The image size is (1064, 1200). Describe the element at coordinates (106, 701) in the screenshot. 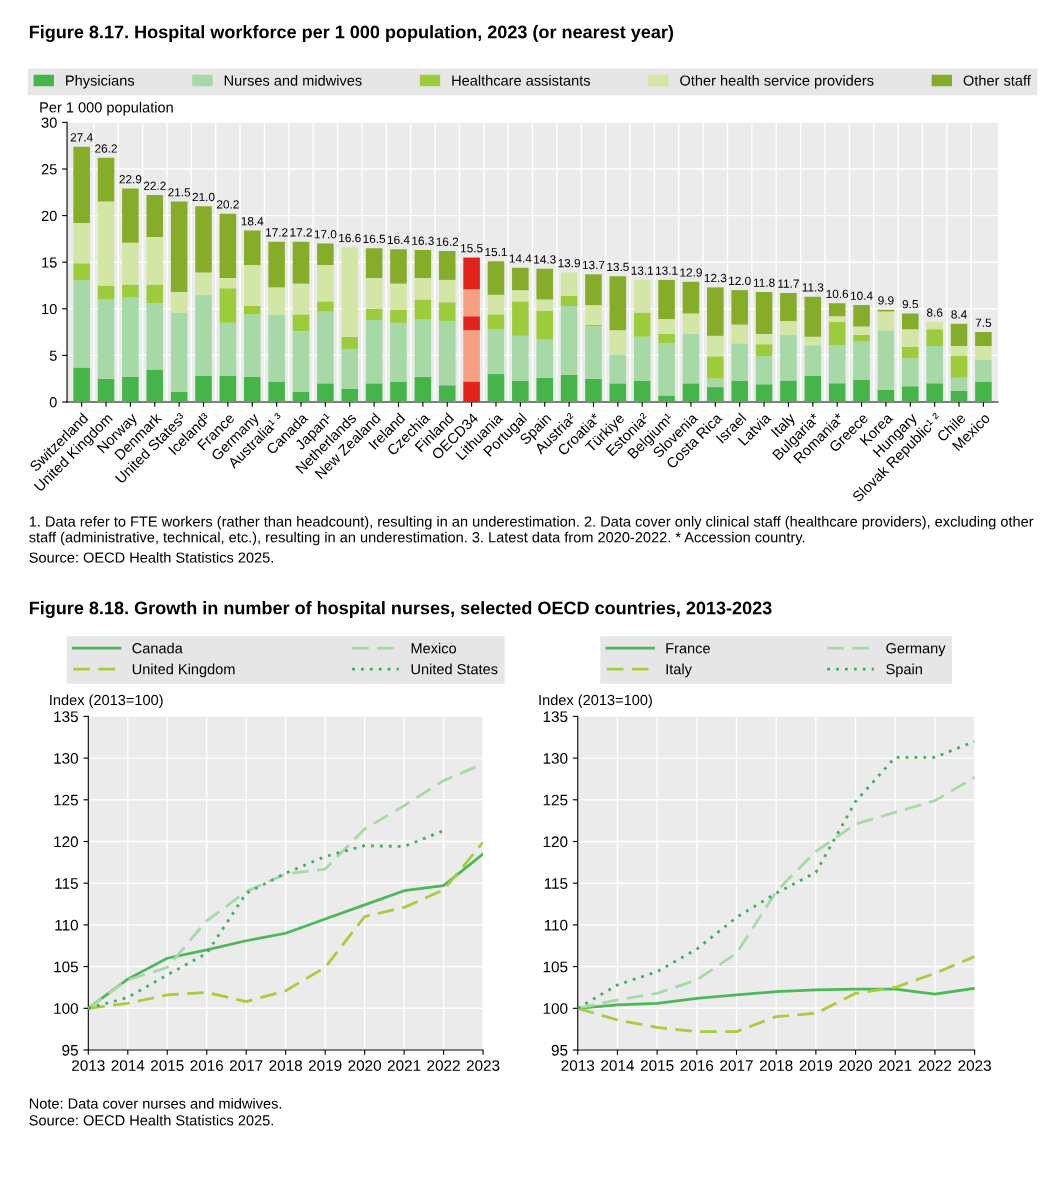

I see `y-axis-title: Index (2013=100)` at that location.